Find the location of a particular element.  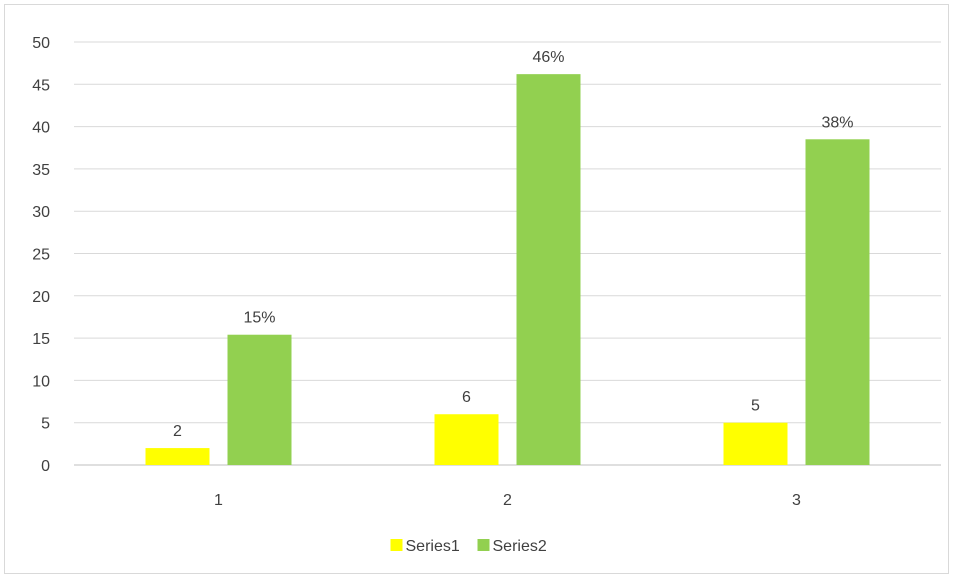

data-label: 5 is located at coordinates (755, 406).